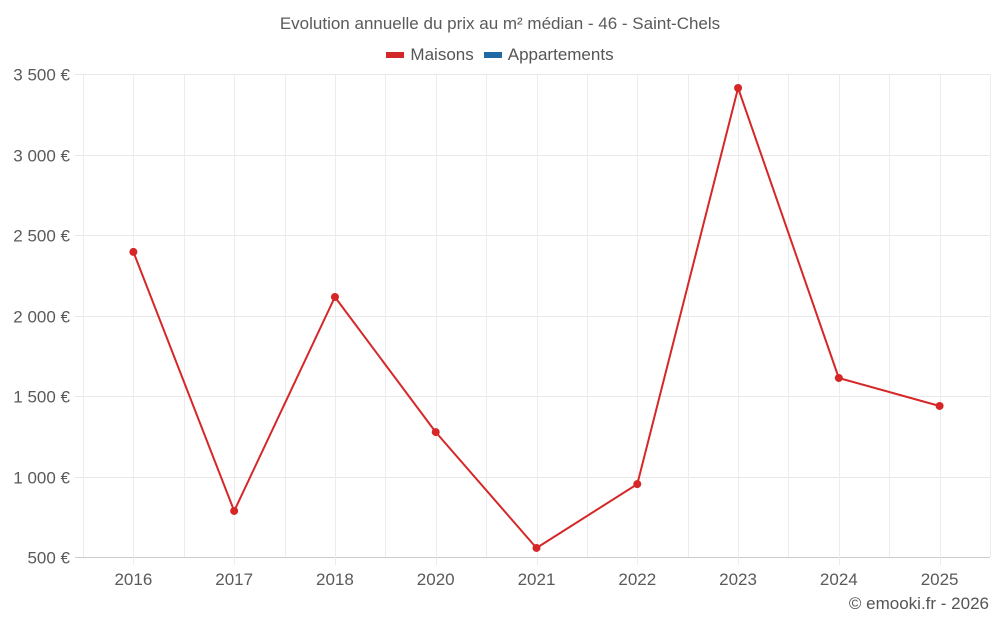 The image size is (1000, 625). I want to click on y-tick-label: 2 000 €, so click(41, 317).